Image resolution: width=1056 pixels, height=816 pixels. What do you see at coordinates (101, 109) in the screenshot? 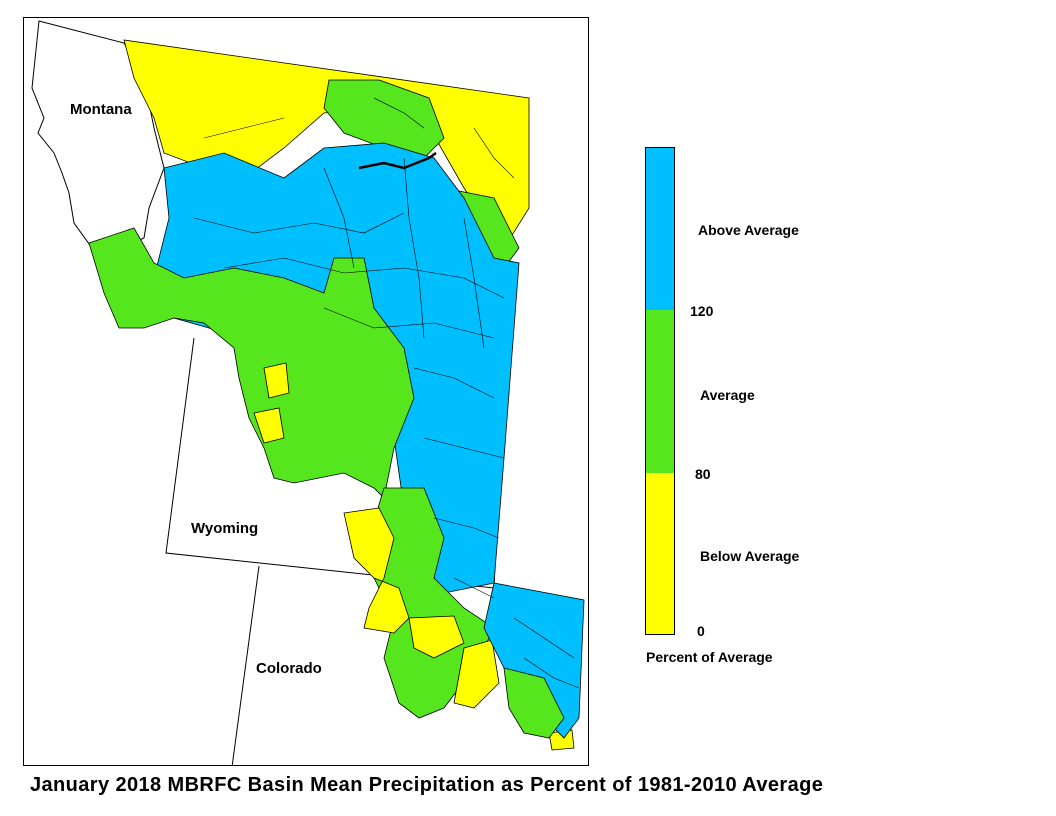
I see `state-label-montana: Montana` at bounding box center [101, 109].